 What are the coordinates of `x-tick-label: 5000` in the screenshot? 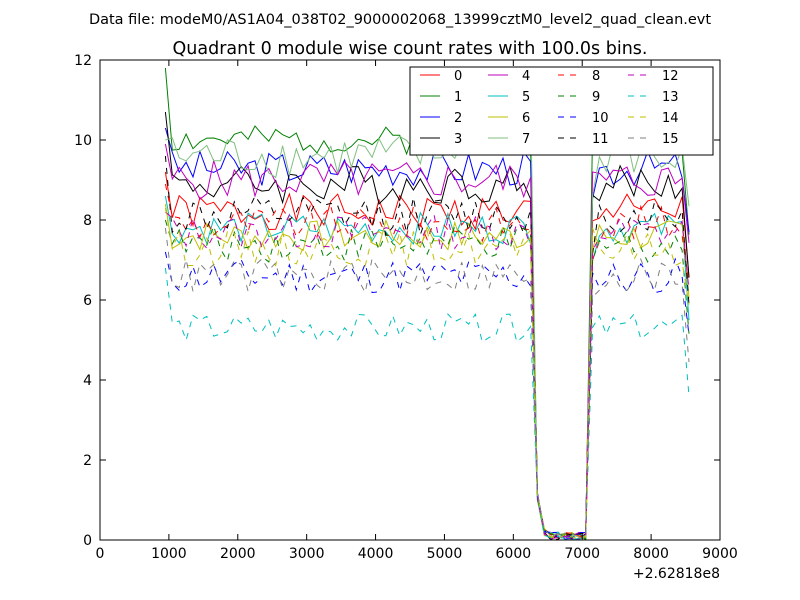 It's located at (445, 554).